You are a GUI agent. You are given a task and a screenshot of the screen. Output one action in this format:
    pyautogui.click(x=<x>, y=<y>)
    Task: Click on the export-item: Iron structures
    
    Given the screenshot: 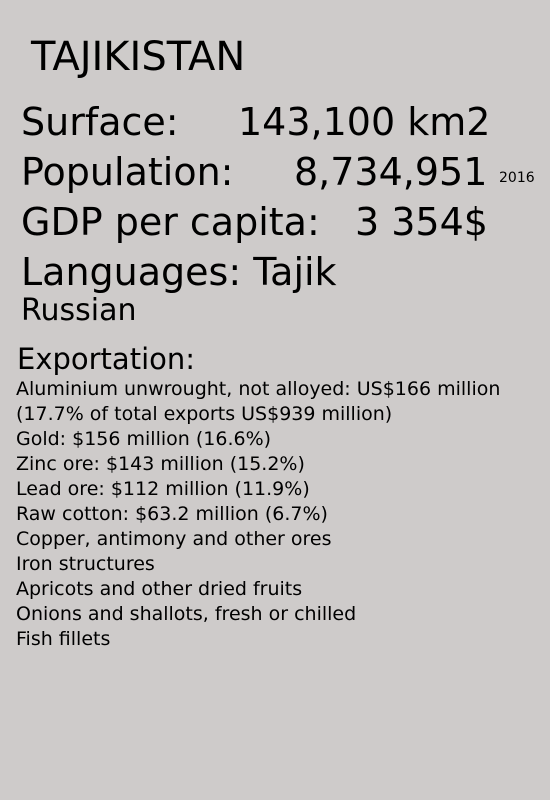 What is the action you would take?
    pyautogui.click(x=85, y=564)
    